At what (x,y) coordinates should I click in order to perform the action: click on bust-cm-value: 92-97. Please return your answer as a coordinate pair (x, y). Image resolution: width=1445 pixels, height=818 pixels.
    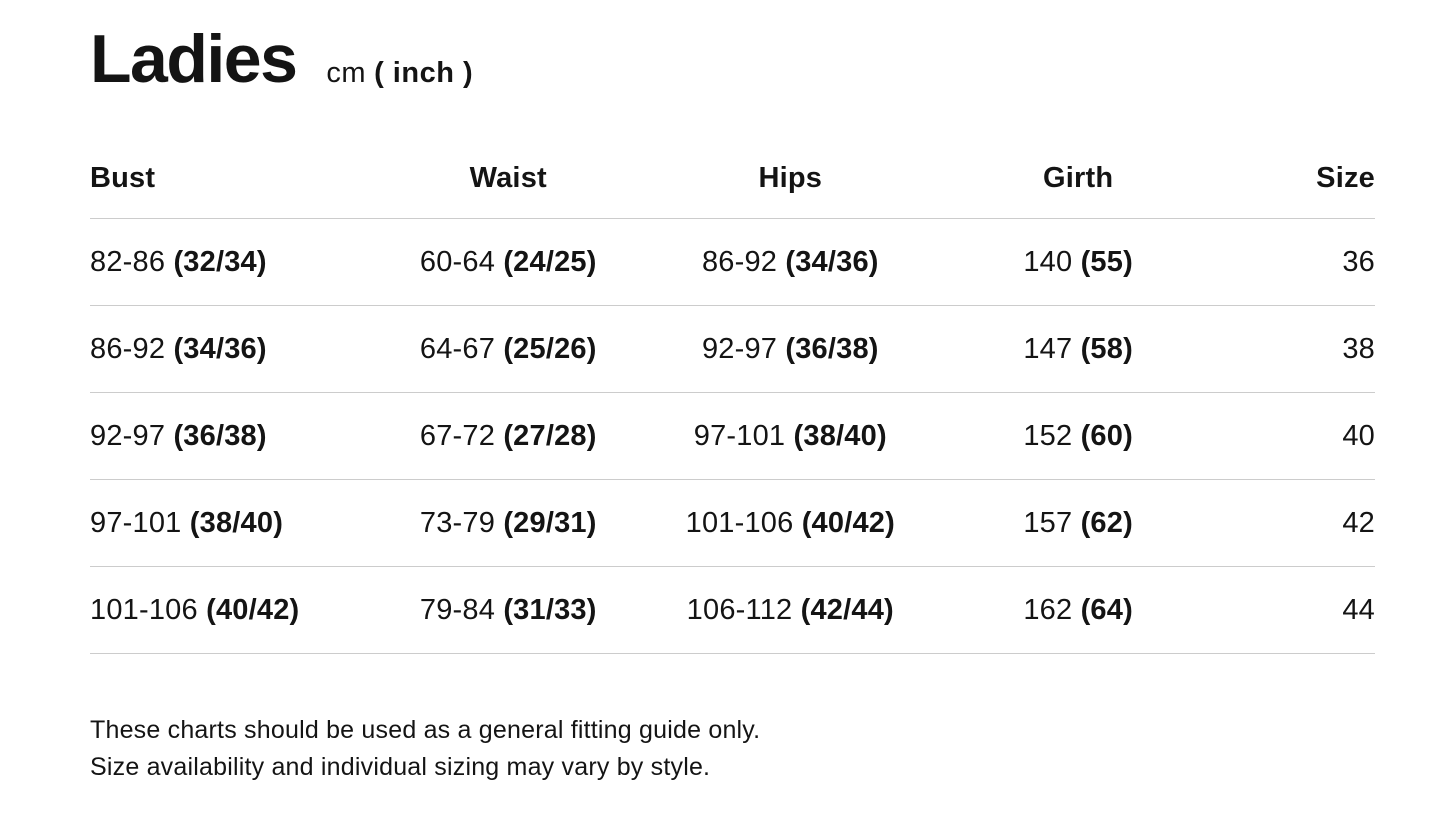
    Looking at the image, I should click on (128, 436).